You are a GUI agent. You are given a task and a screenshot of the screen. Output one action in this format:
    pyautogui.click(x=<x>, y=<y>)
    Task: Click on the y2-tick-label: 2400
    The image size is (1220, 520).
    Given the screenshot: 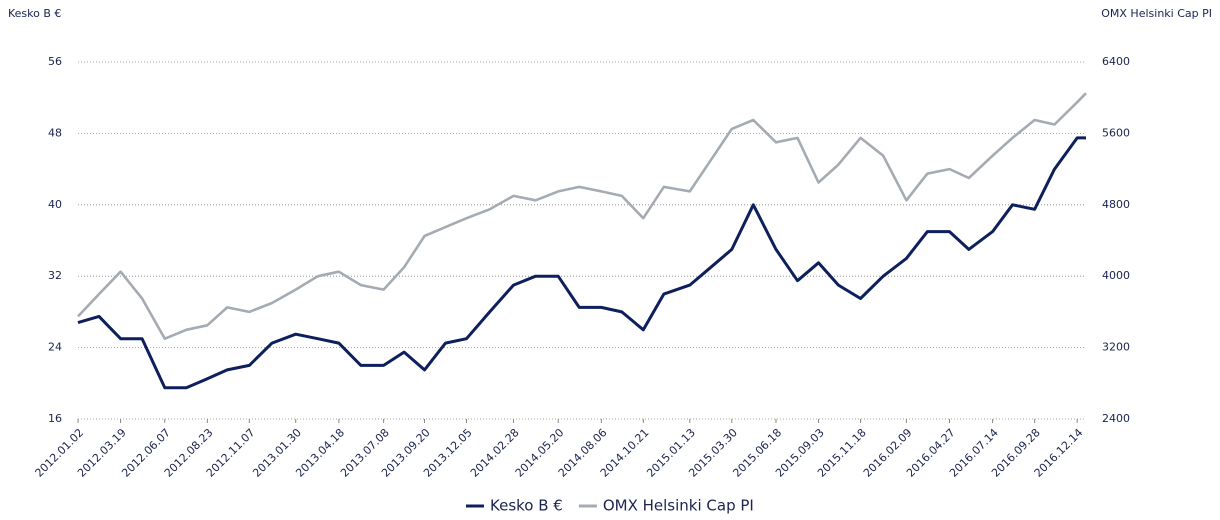 What is the action you would take?
    pyautogui.click(x=1116, y=418)
    